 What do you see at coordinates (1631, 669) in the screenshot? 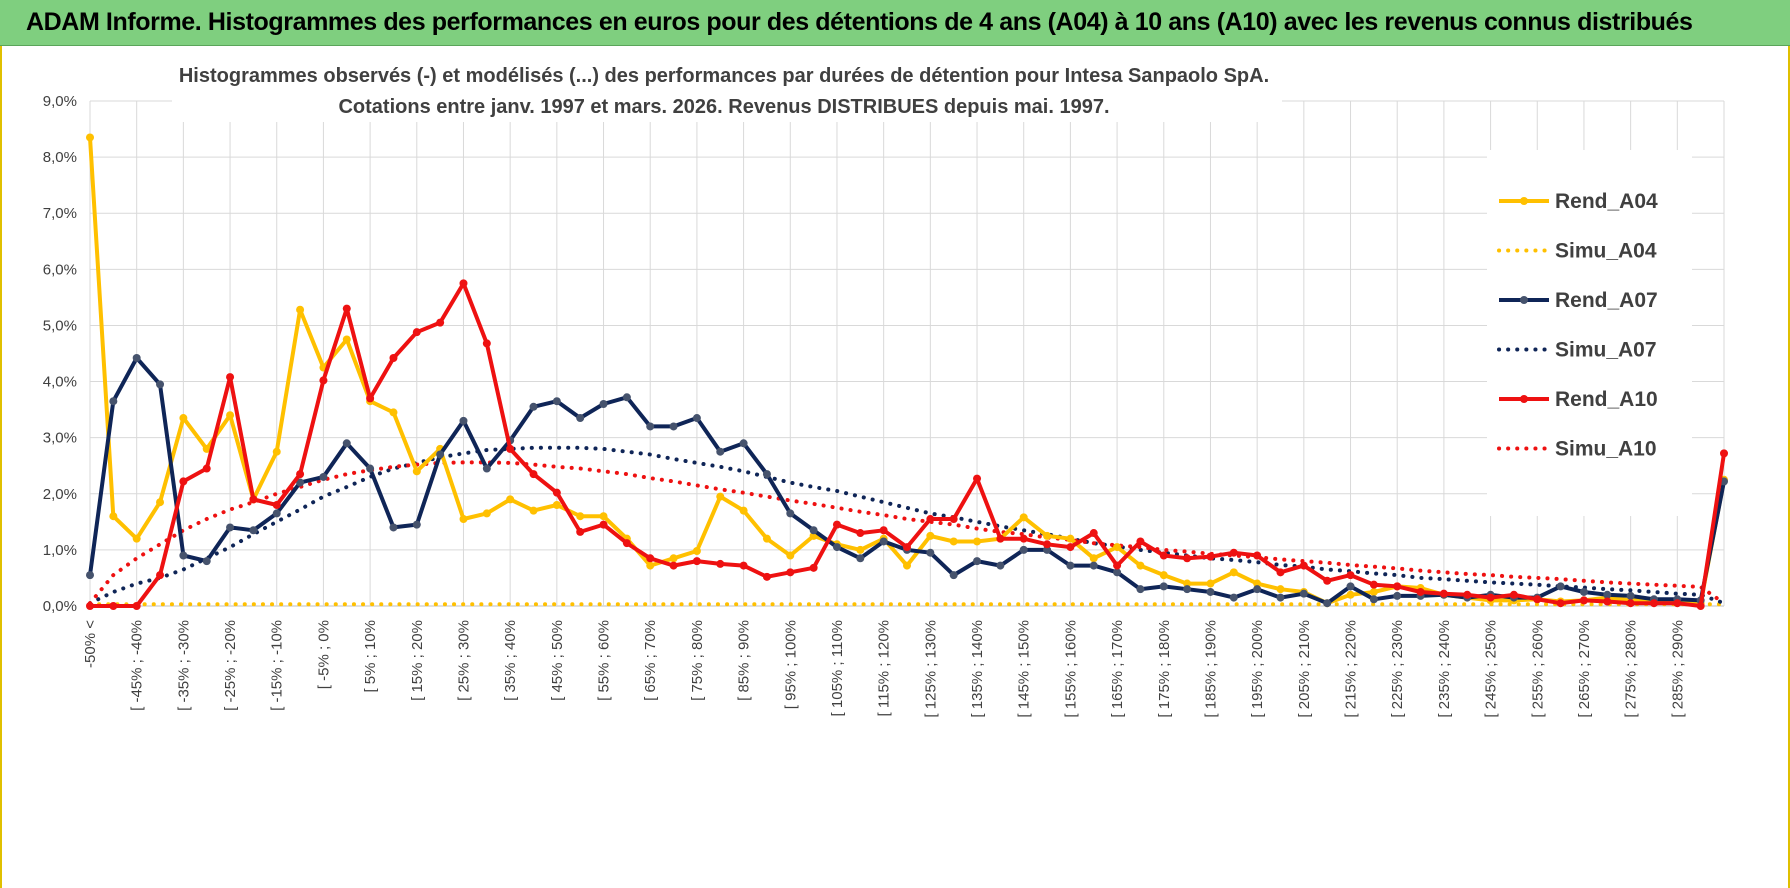
I see `x-tick-label: [ 275% ; 280%` at bounding box center [1631, 669].